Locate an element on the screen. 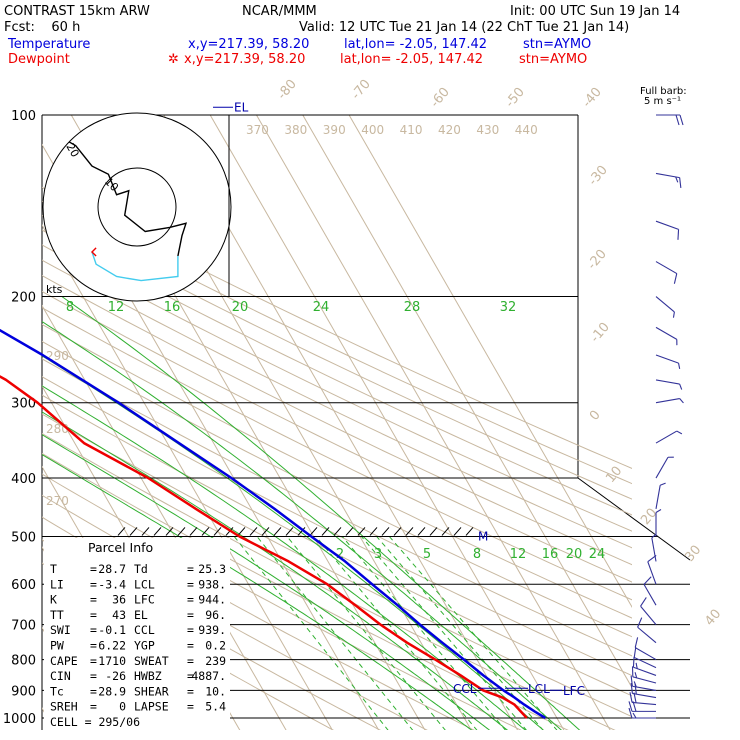 Image resolution: width=740 pixels, height=740 pixels. parcel-key: LI is located at coordinates (57, 584).